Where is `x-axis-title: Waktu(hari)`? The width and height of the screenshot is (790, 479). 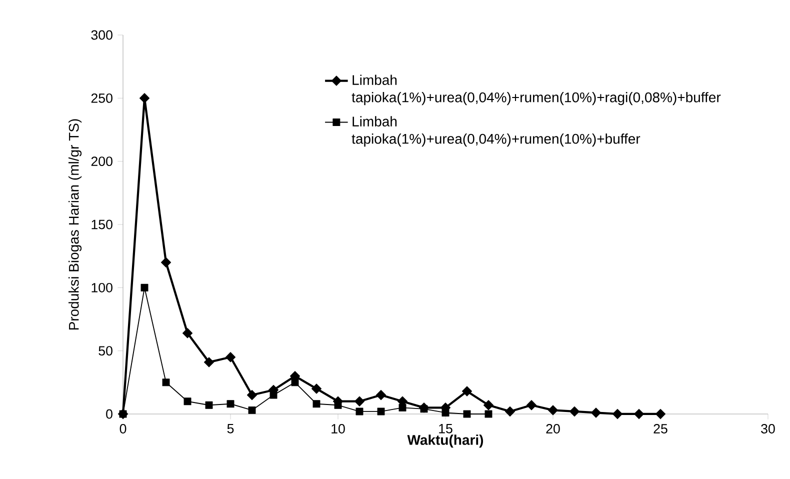
x-axis-title: Waktu(hari) is located at coordinates (445, 441).